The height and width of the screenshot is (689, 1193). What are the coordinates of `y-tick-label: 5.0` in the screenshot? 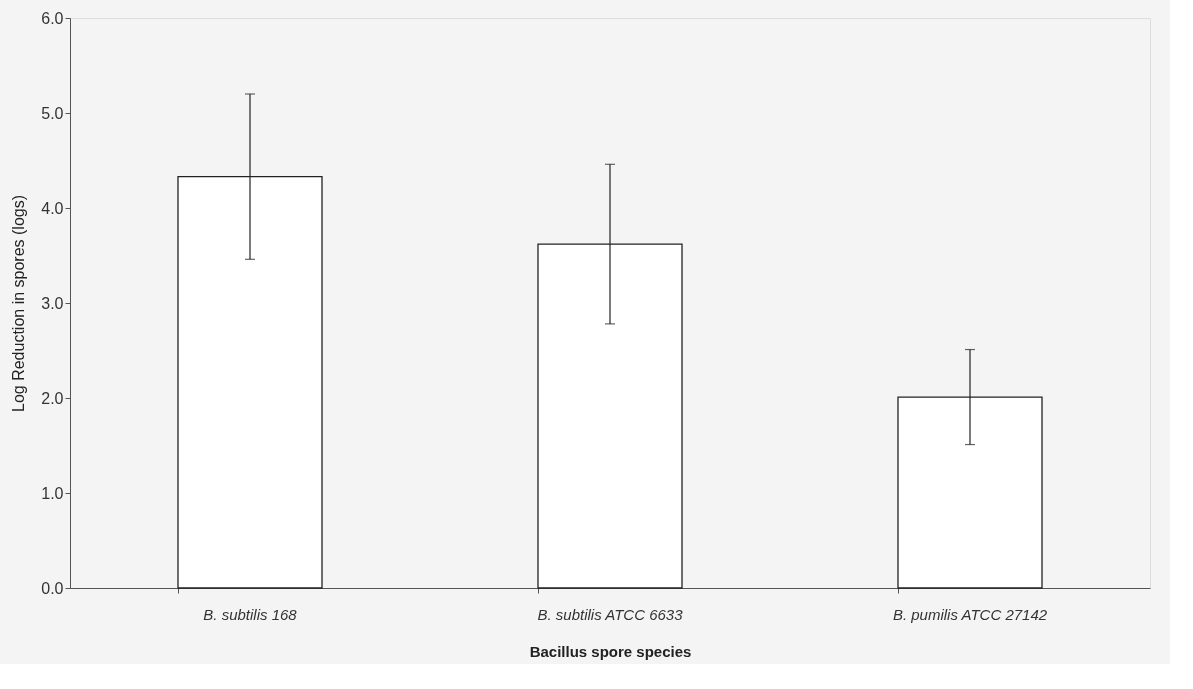 It's located at (52, 113).